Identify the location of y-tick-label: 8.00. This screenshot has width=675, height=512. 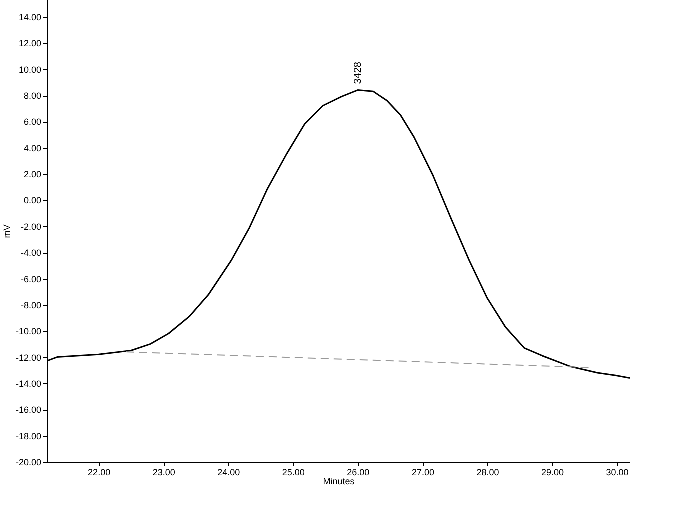
(33, 96).